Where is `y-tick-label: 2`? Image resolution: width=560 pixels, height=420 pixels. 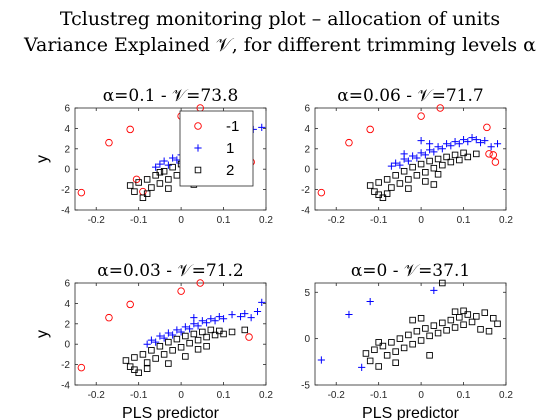 y-tick-label: 2 is located at coordinates (67, 324).